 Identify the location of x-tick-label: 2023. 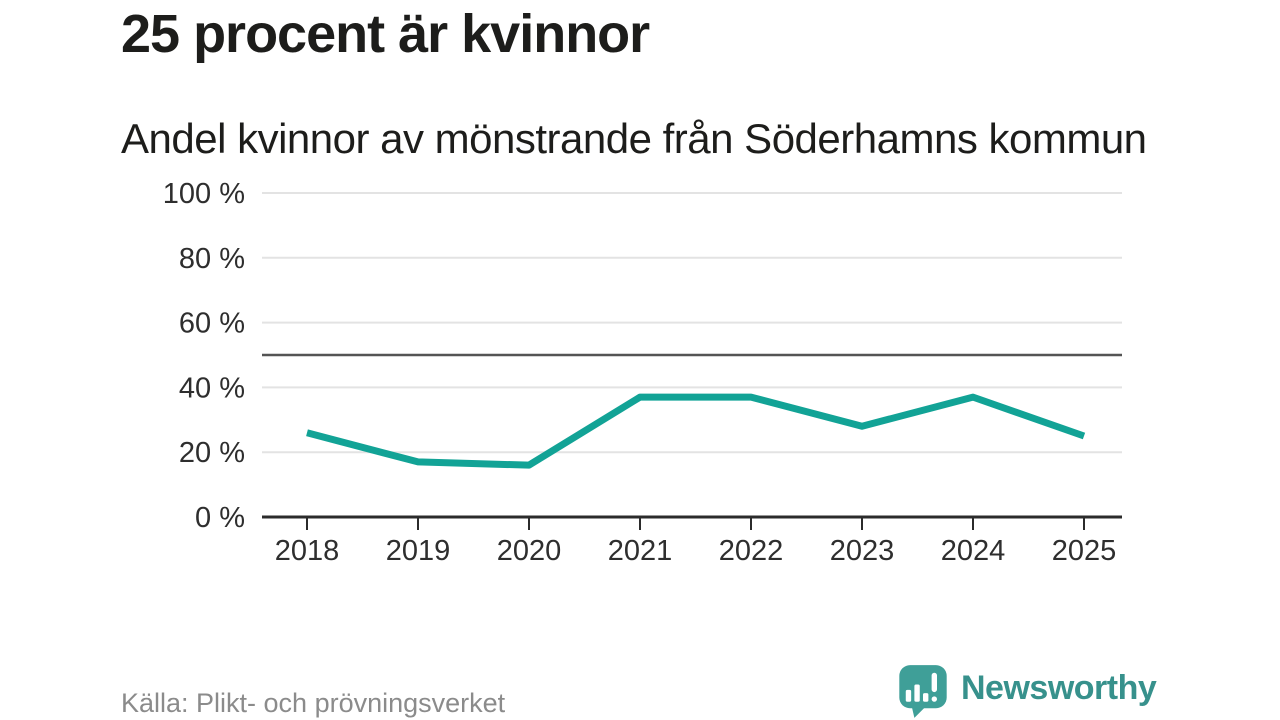
(862, 551).